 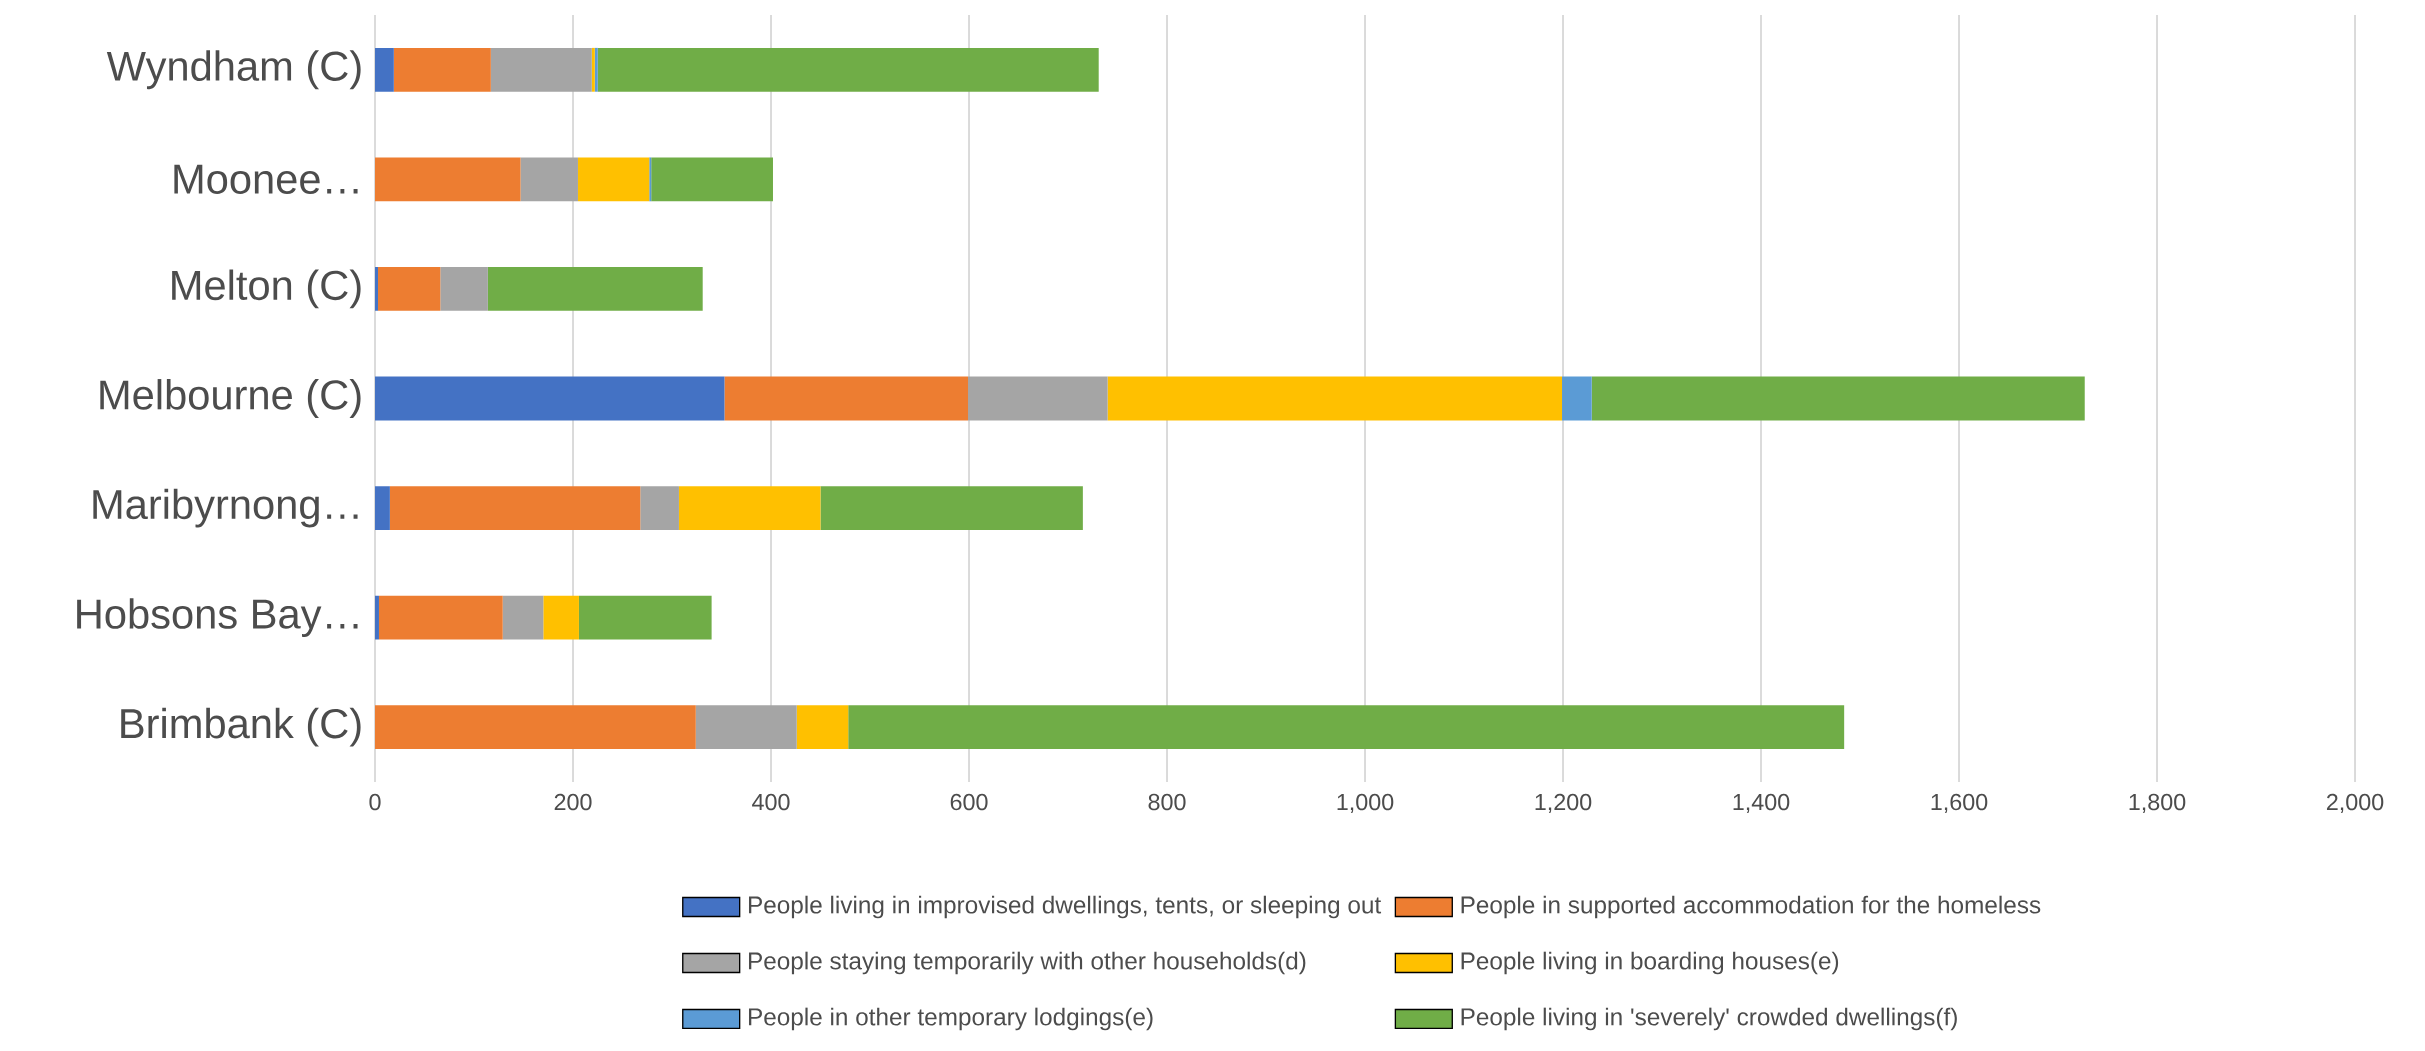 What do you see at coordinates (1959, 803) in the screenshot?
I see `x-tick-label: 1,600` at bounding box center [1959, 803].